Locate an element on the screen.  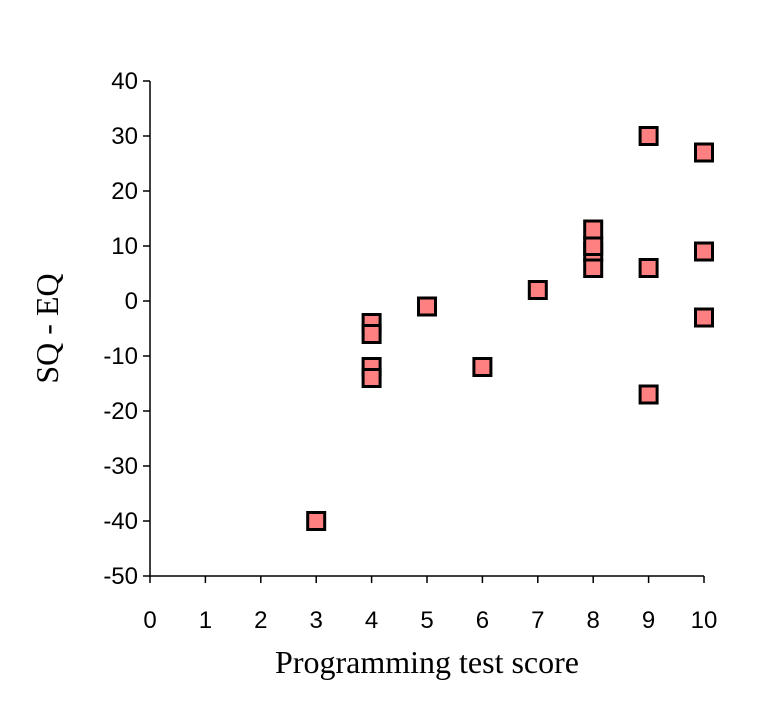
x-tick-label: 1 is located at coordinates (205, 620).